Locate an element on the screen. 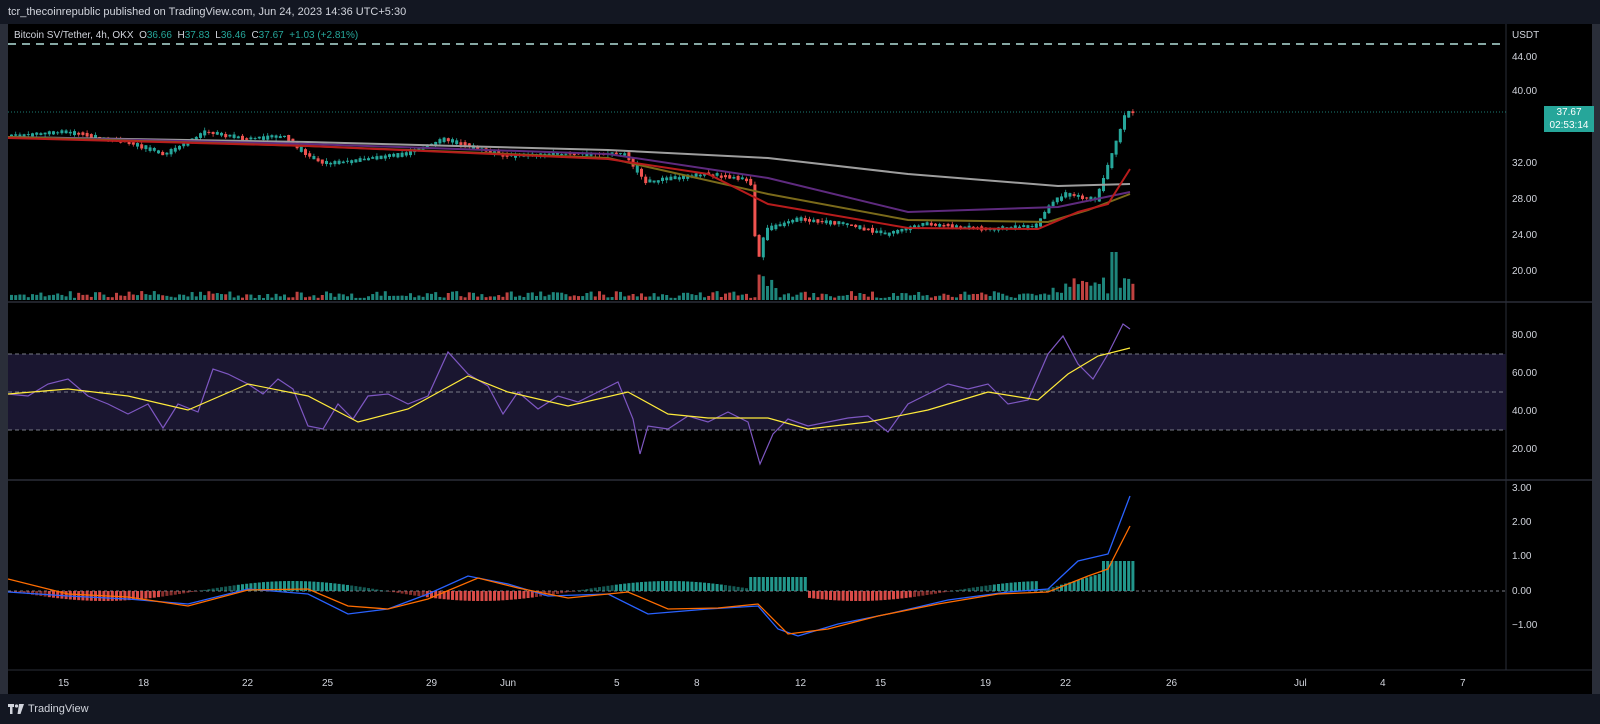 This screenshot has height=724, width=1600. time-tick: 7 is located at coordinates (1463, 683).